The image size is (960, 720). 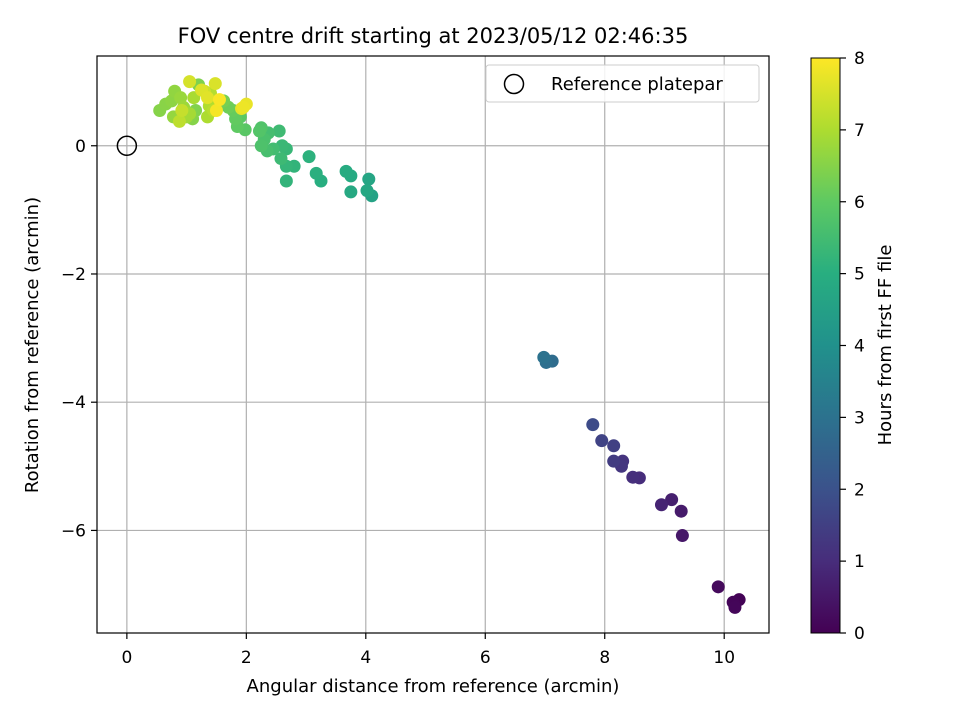 What do you see at coordinates (428, 650) in the screenshot?
I see `x-axis-ticks: 0 2 4 6 8 10` at bounding box center [428, 650].